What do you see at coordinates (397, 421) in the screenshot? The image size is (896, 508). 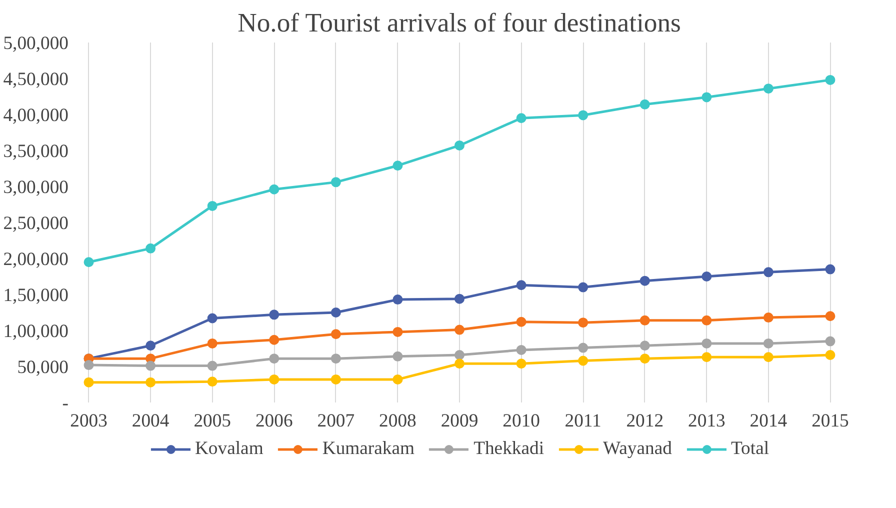 I see `x-tick-label: 2008` at bounding box center [397, 421].